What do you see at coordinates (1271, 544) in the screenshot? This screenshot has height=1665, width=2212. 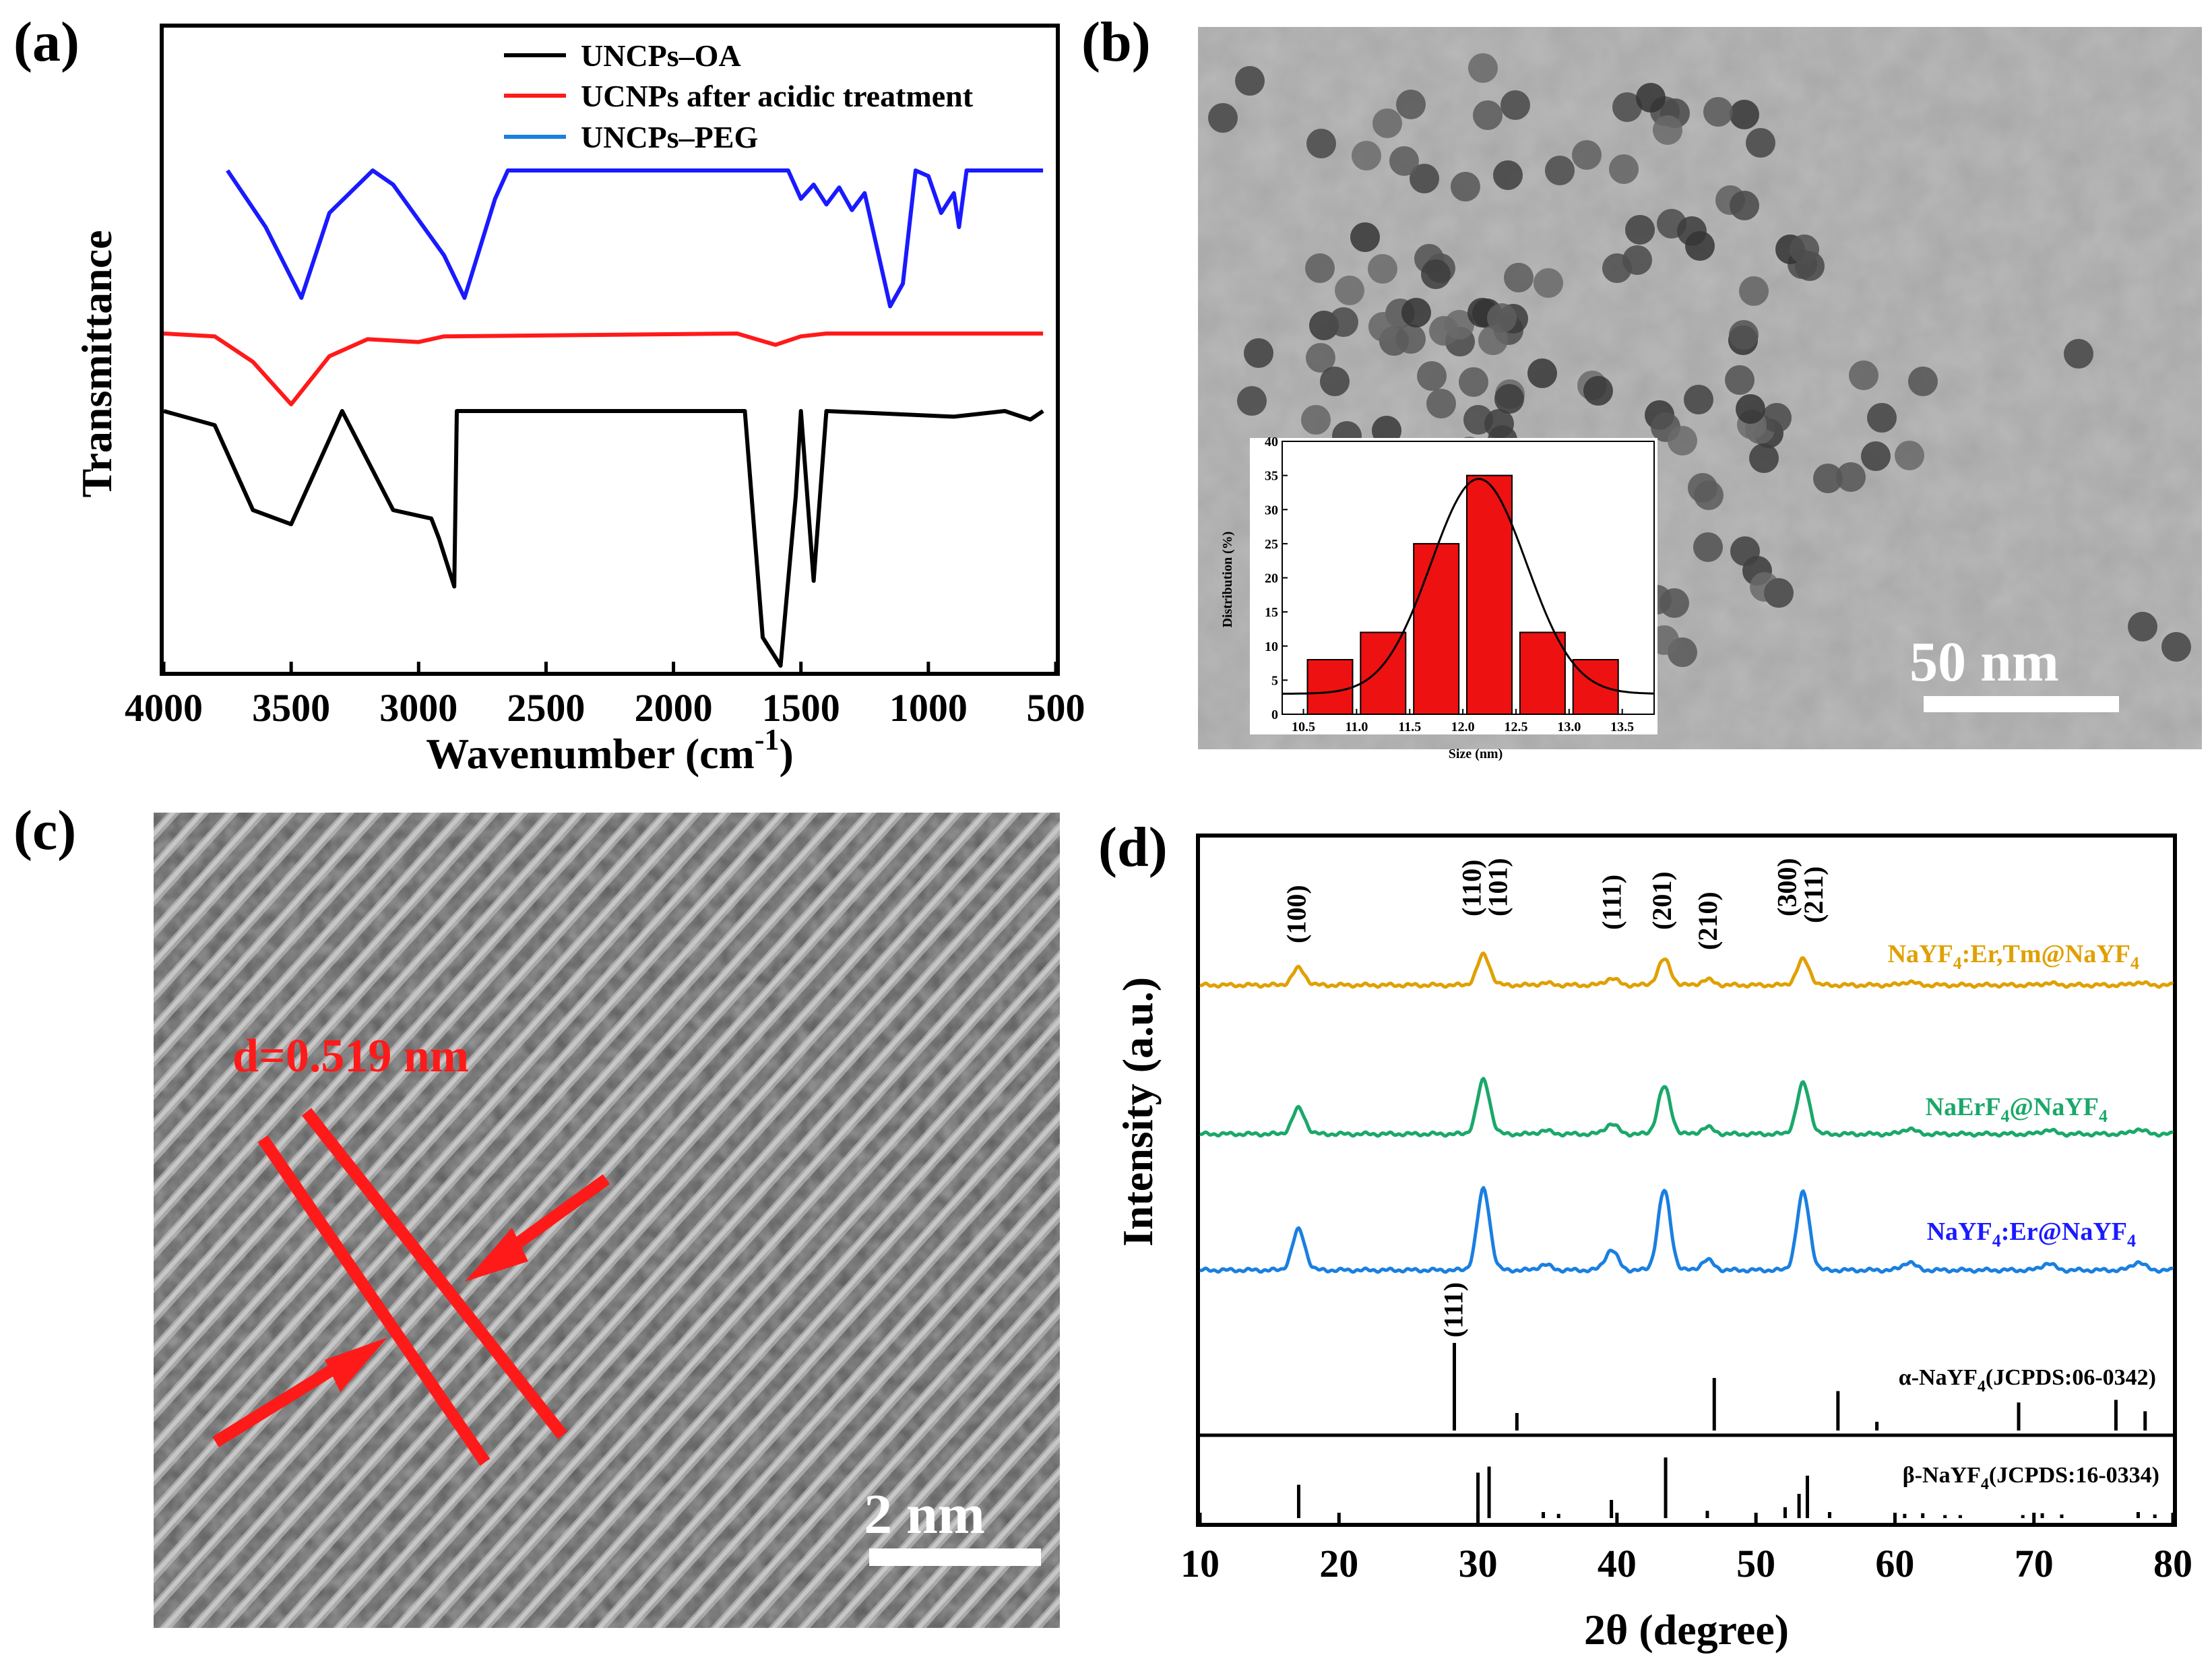 I see `inset-y-tick-label: 25` at bounding box center [1271, 544].